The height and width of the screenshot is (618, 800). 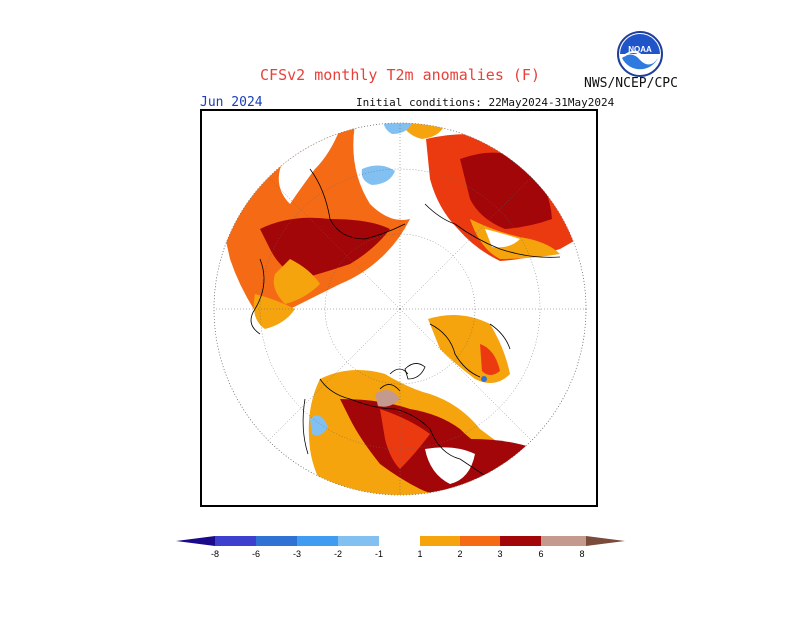 What do you see at coordinates (499, 554) in the screenshot?
I see `colorbar-tick: 3` at bounding box center [499, 554].